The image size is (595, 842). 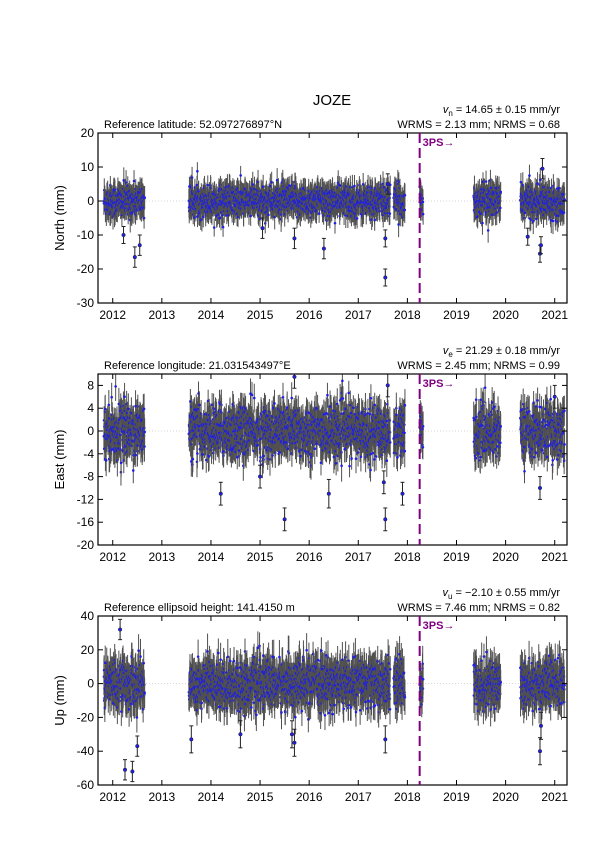 What do you see at coordinates (478, 125) in the screenshot?
I see `wrms-text: WRMS = 2.13 mm; NRMS = 0.68` at bounding box center [478, 125].